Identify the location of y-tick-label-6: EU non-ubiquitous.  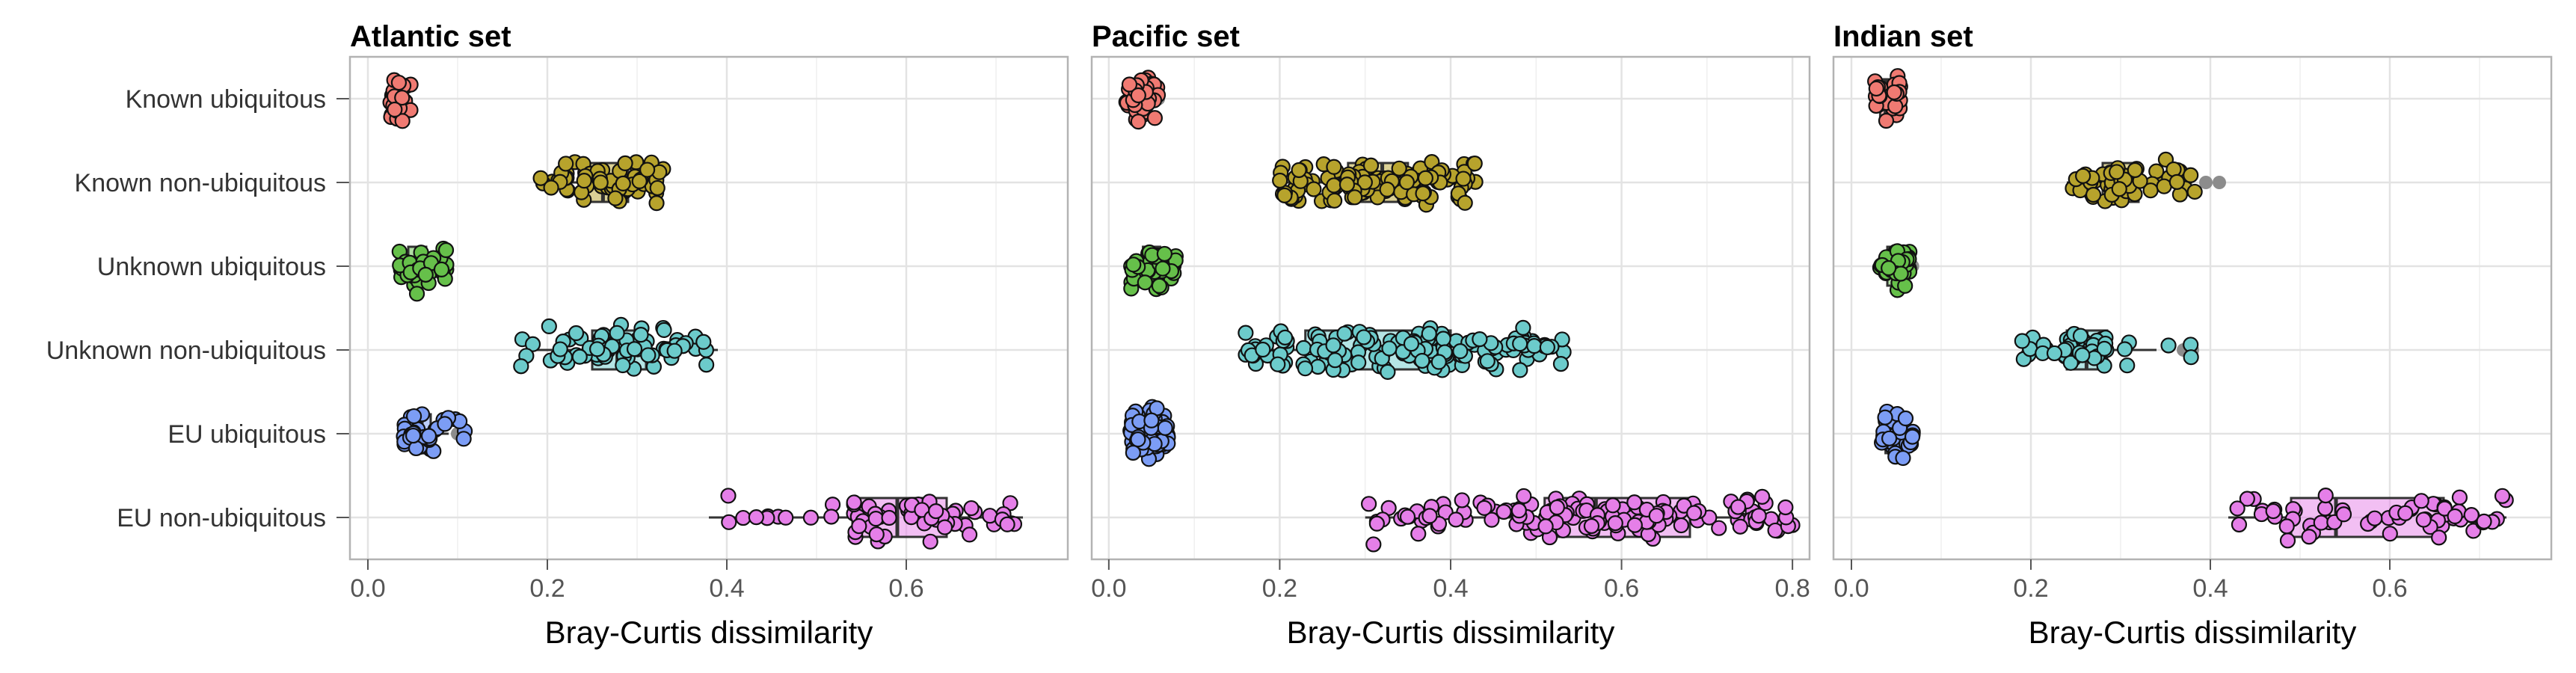
(221, 518).